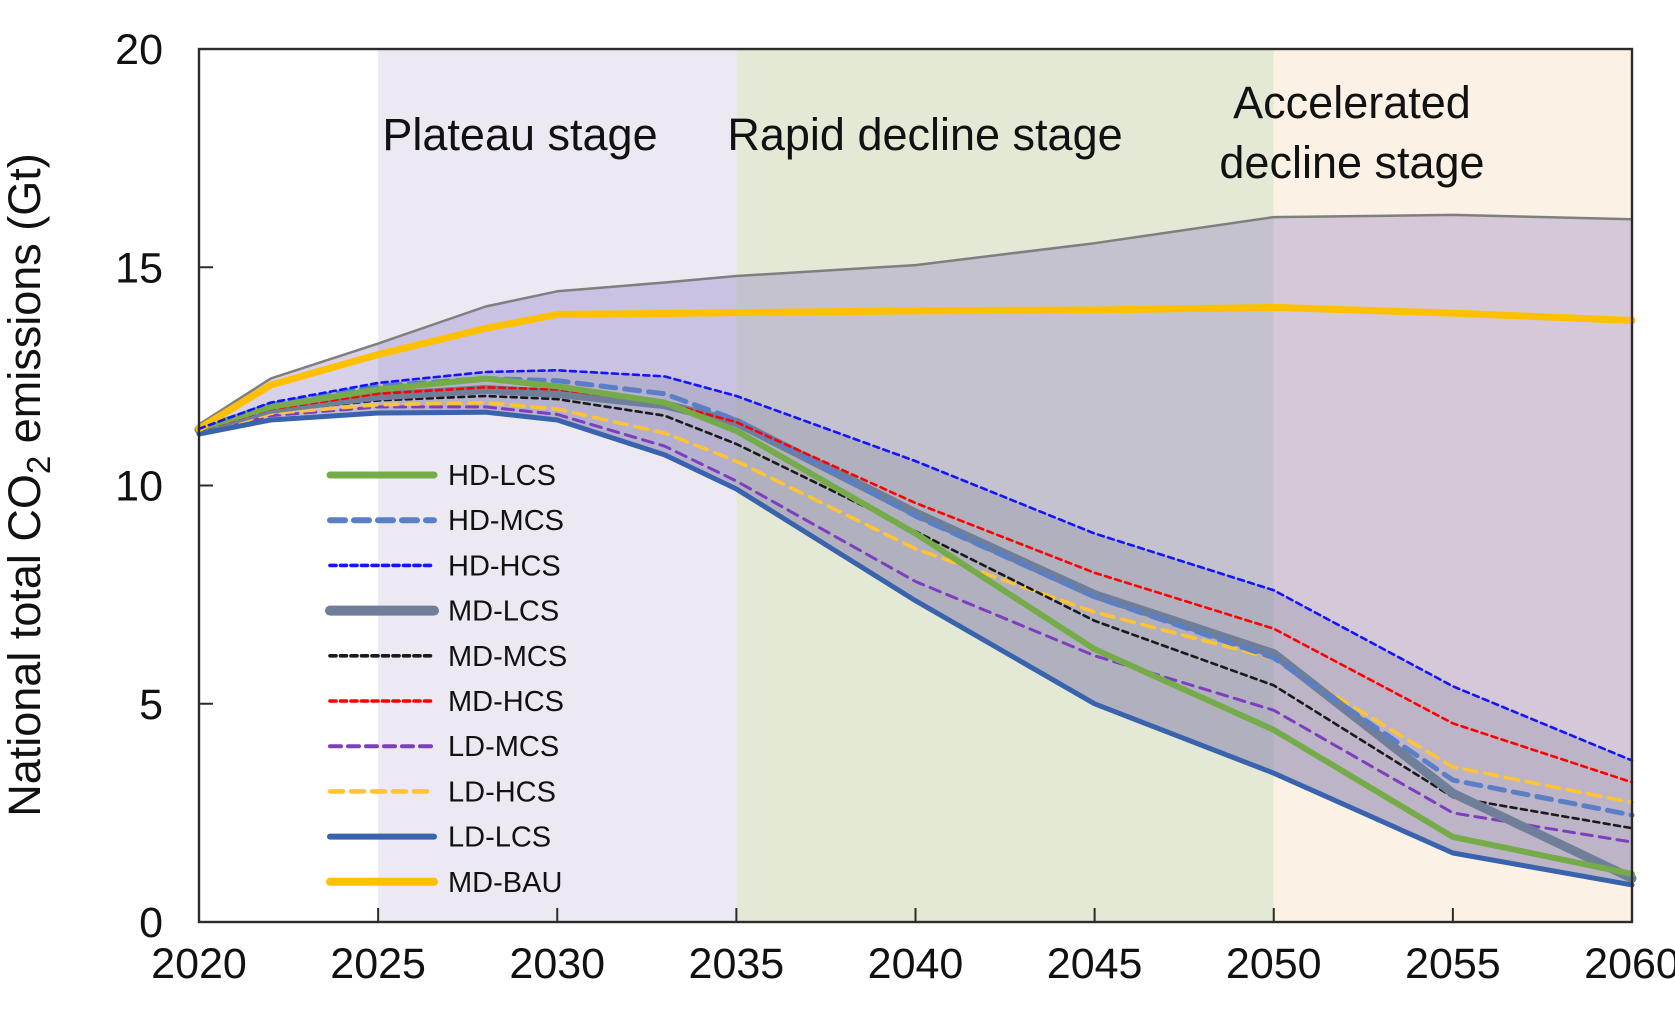 This screenshot has height=1013, width=1675. I want to click on x-tick-label-2035: 2035, so click(737, 964).